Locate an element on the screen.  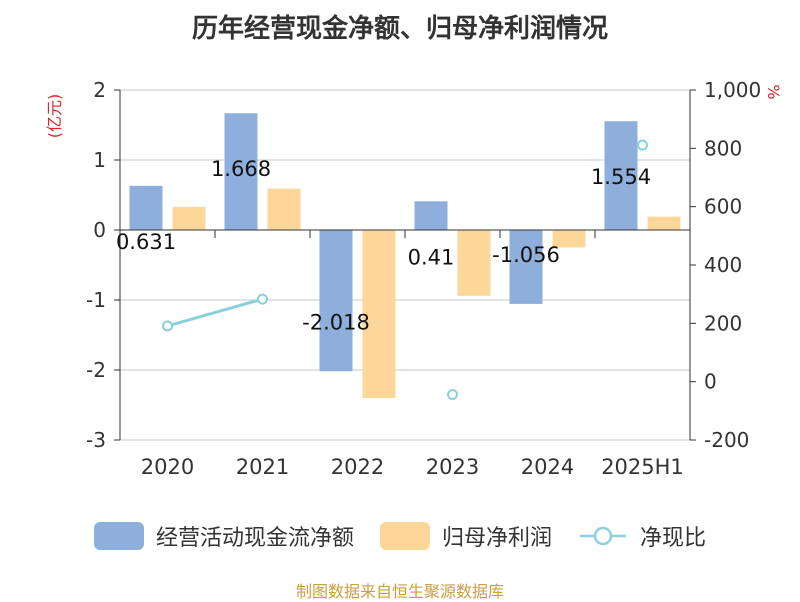
legend-label-profit: 归母净利润 is located at coordinates (496, 538).